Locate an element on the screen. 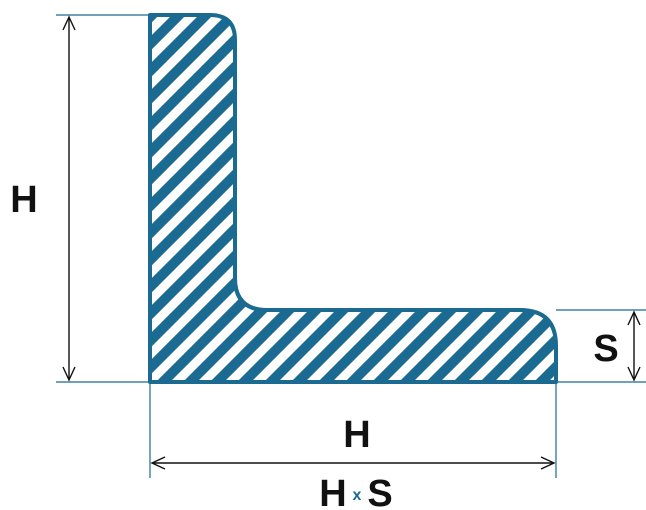 This screenshot has height=510, width=646. designation-times-sign: x is located at coordinates (357, 495).